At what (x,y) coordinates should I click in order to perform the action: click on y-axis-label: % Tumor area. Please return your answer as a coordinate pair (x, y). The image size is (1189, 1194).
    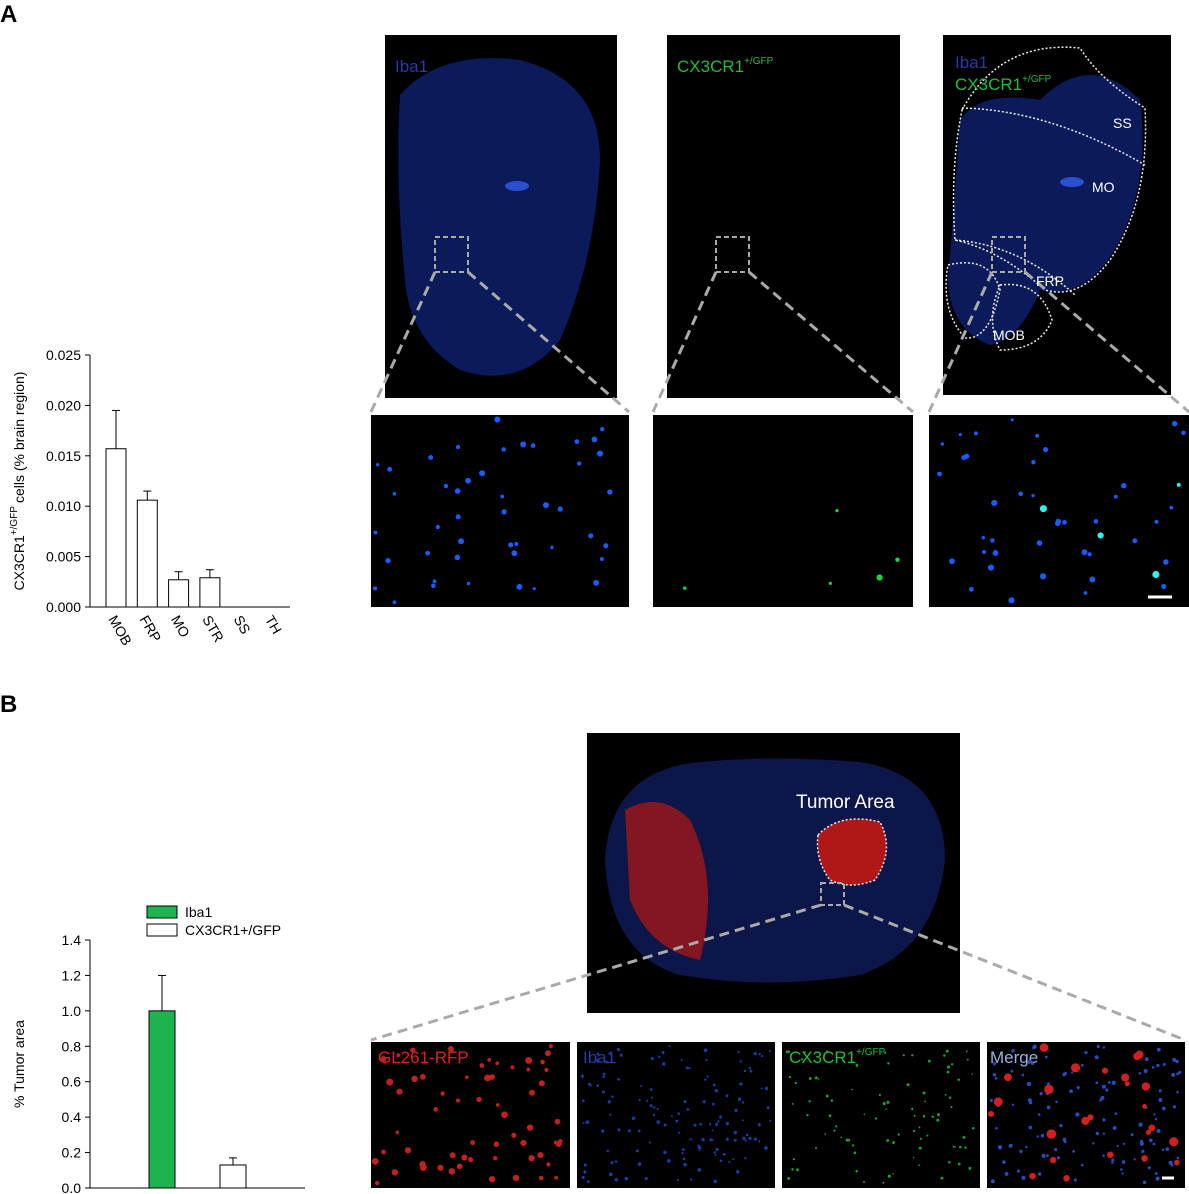
    Looking at the image, I should click on (19, 1064).